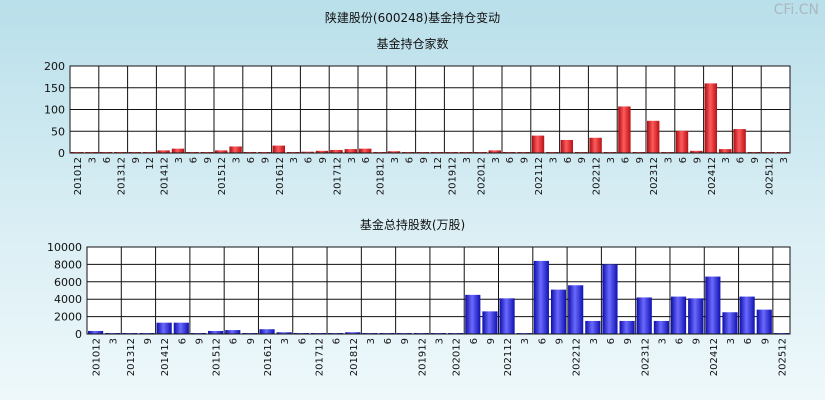 This screenshot has width=825, height=400. What do you see at coordinates (131, 357) in the screenshot?
I see `shares-xtick-label: 201312` at bounding box center [131, 357].